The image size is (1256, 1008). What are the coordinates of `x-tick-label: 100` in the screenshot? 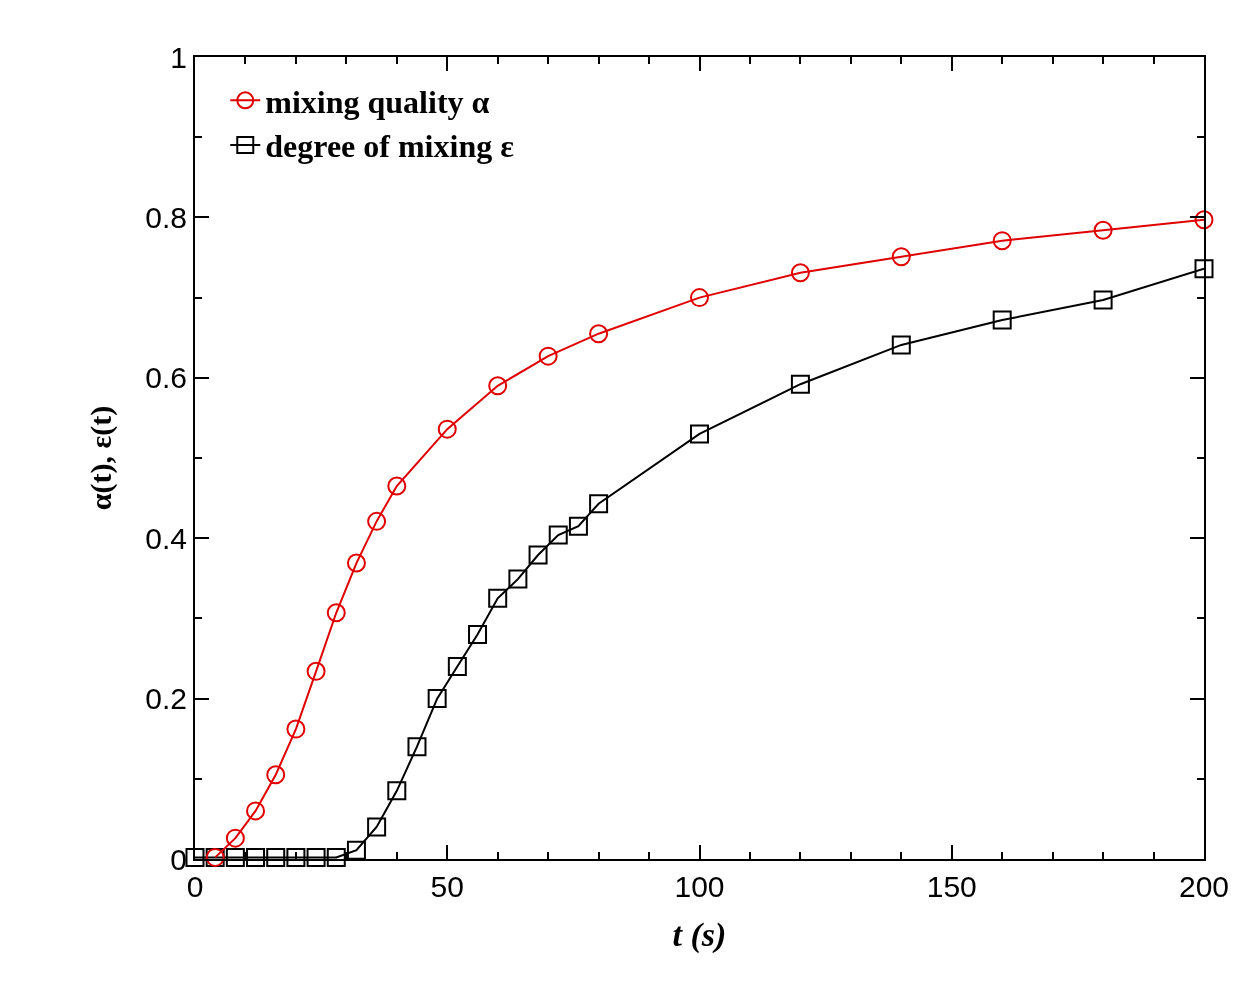 It's located at (699, 886).